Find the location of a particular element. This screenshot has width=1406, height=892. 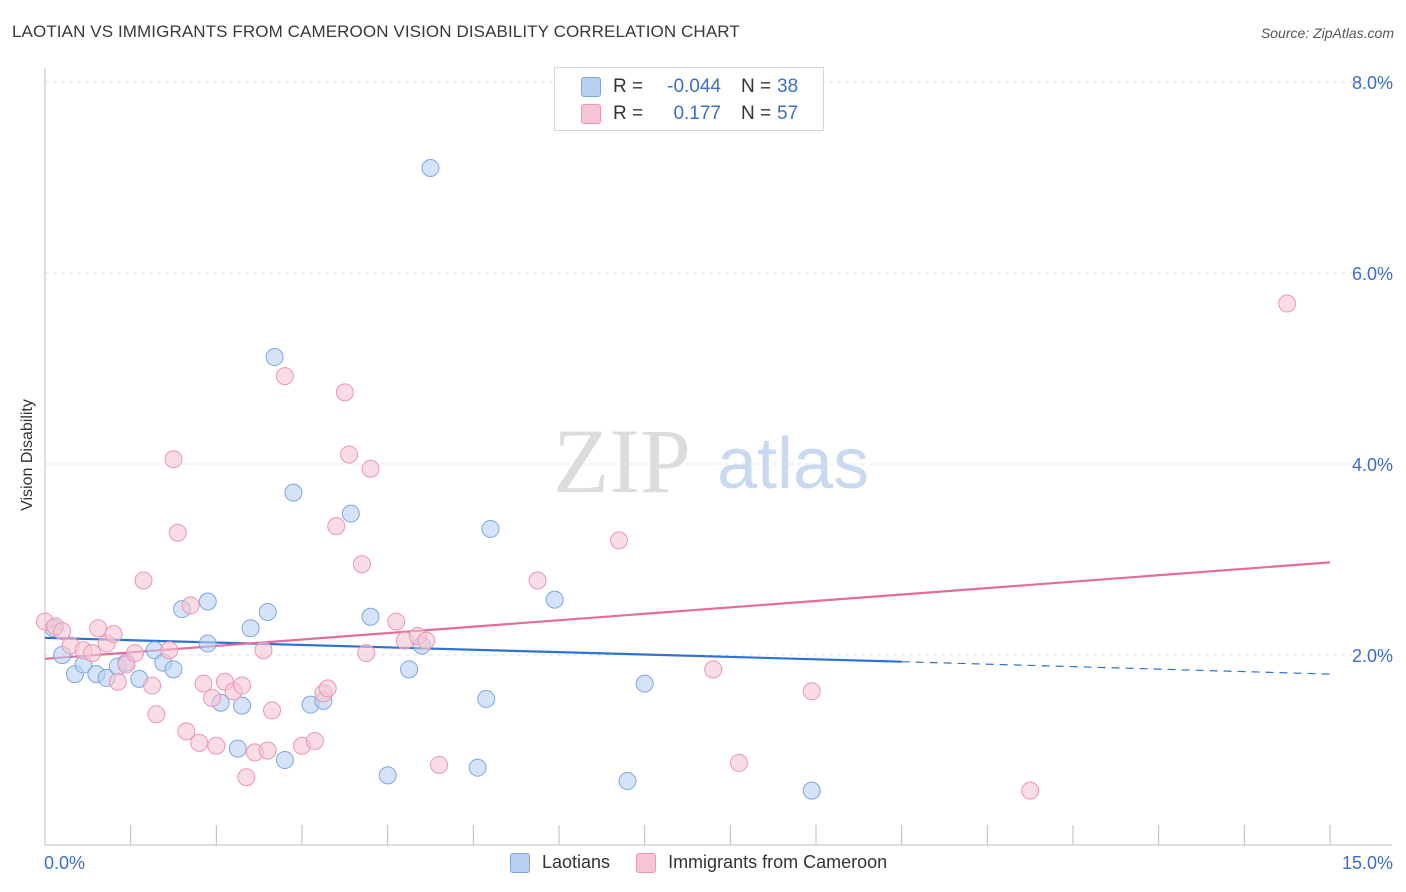

watermark: ZIP atlas is located at coordinates (711, 461).